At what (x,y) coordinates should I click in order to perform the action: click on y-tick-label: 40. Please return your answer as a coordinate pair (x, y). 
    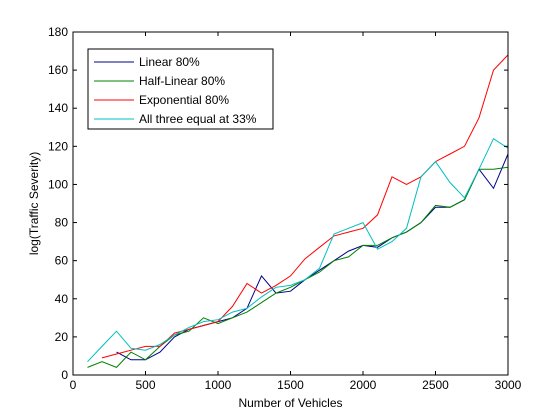
    Looking at the image, I should click on (62, 299).